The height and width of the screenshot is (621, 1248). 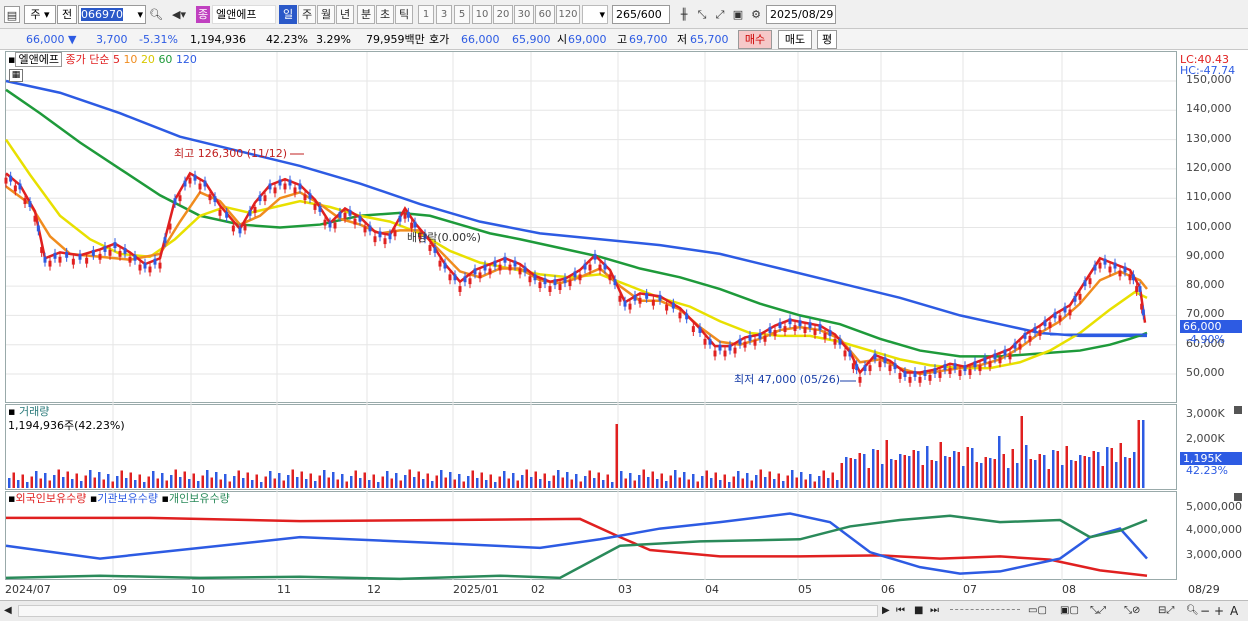 I want to click on volume-axis-3000k: 3,000K, so click(x=1205, y=413).